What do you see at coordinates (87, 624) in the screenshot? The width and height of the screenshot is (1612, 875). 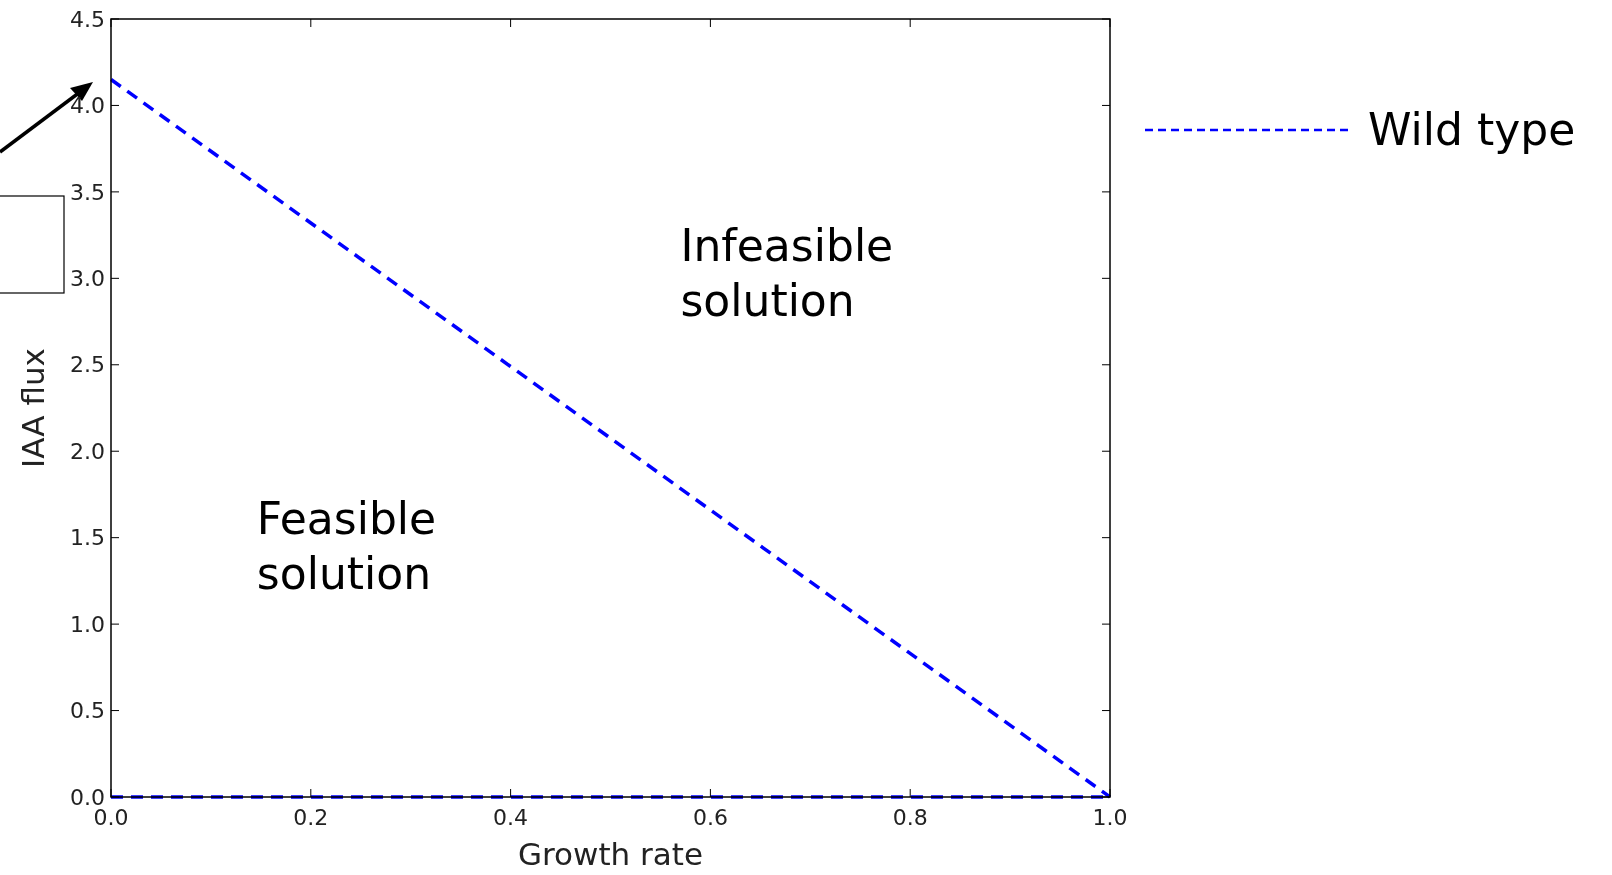 I see `y-tick-label: 1.0` at bounding box center [87, 624].